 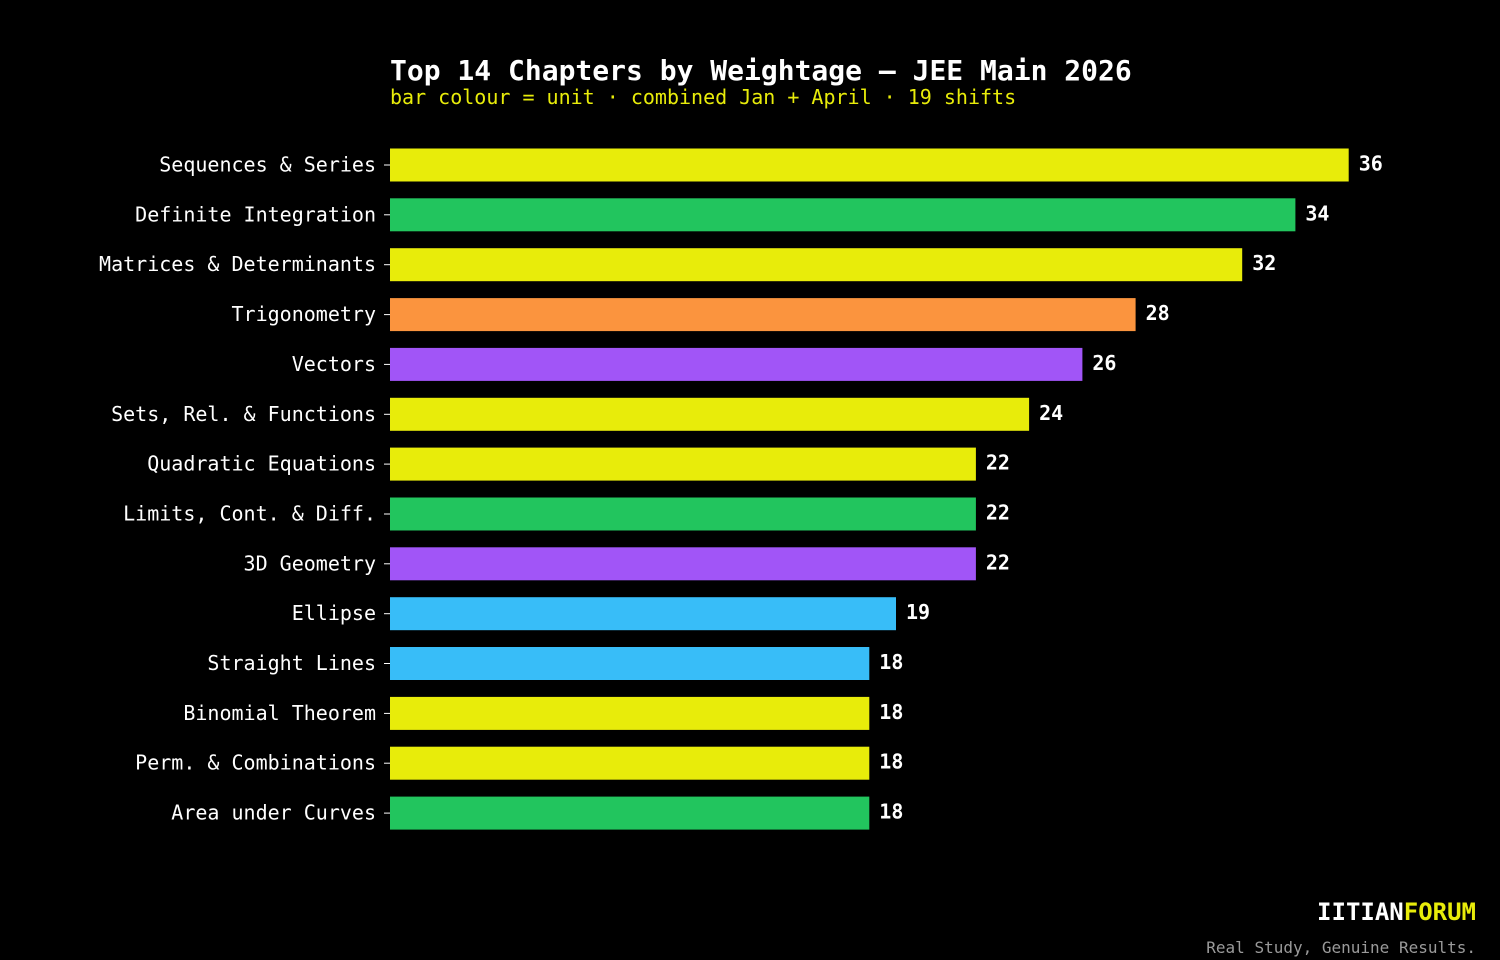 What do you see at coordinates (304, 314) in the screenshot?
I see `category-label: Trigonometry` at bounding box center [304, 314].